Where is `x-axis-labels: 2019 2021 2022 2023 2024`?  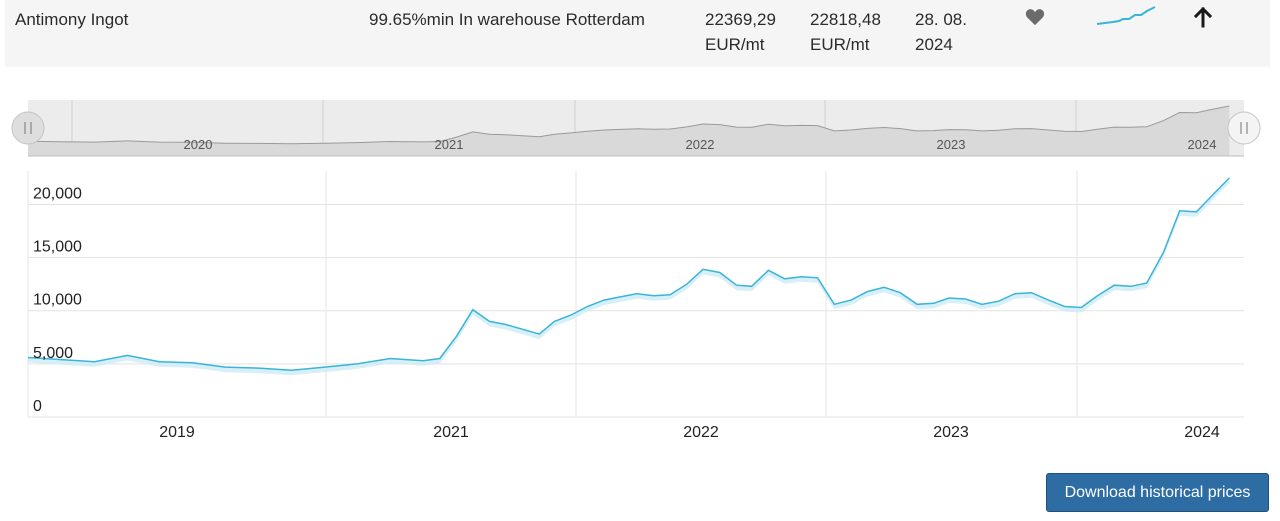
x-axis-labels: 2019 2021 2022 2023 2024 is located at coordinates (689, 432).